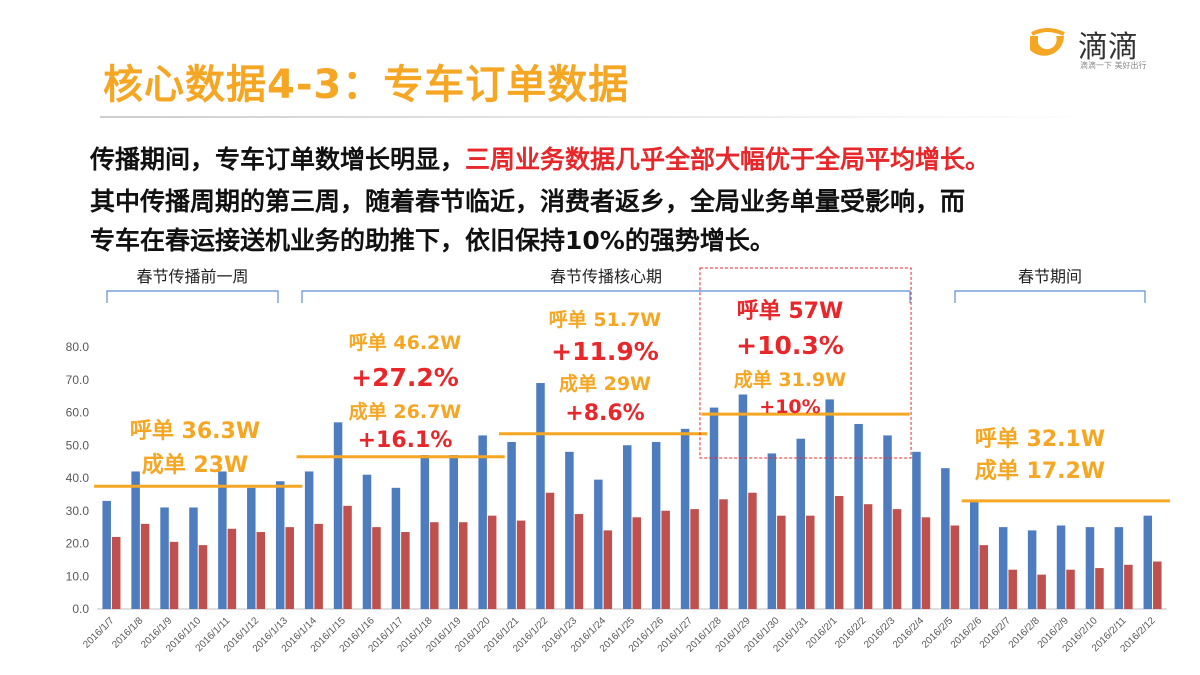 The image size is (1200, 675). Describe the element at coordinates (80, 609) in the screenshot. I see `y-tick-label: 0.0` at that location.